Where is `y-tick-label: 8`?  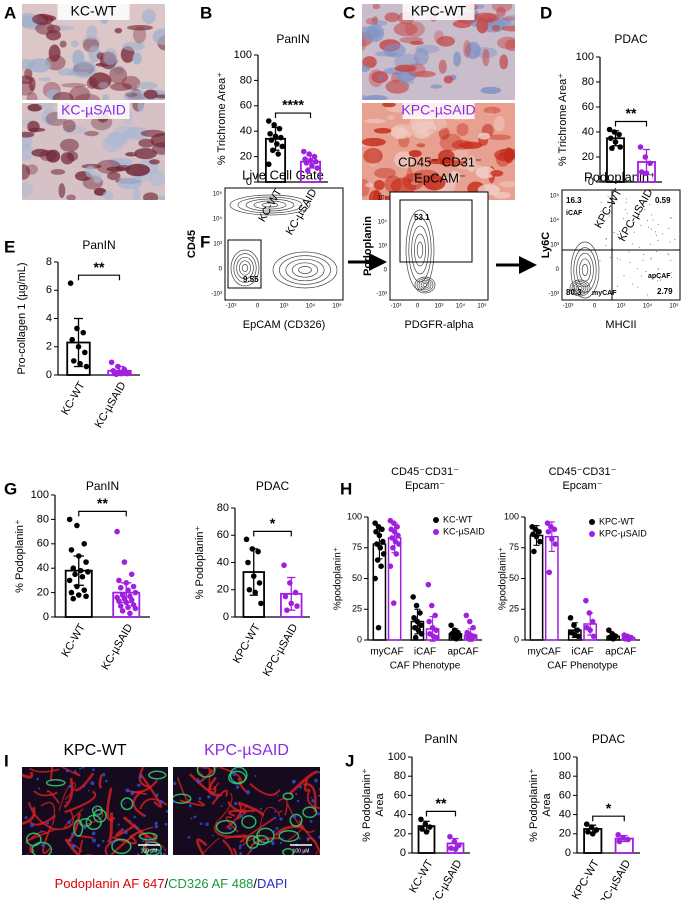
y-tick-label: 8 is located at coordinates (49, 262).